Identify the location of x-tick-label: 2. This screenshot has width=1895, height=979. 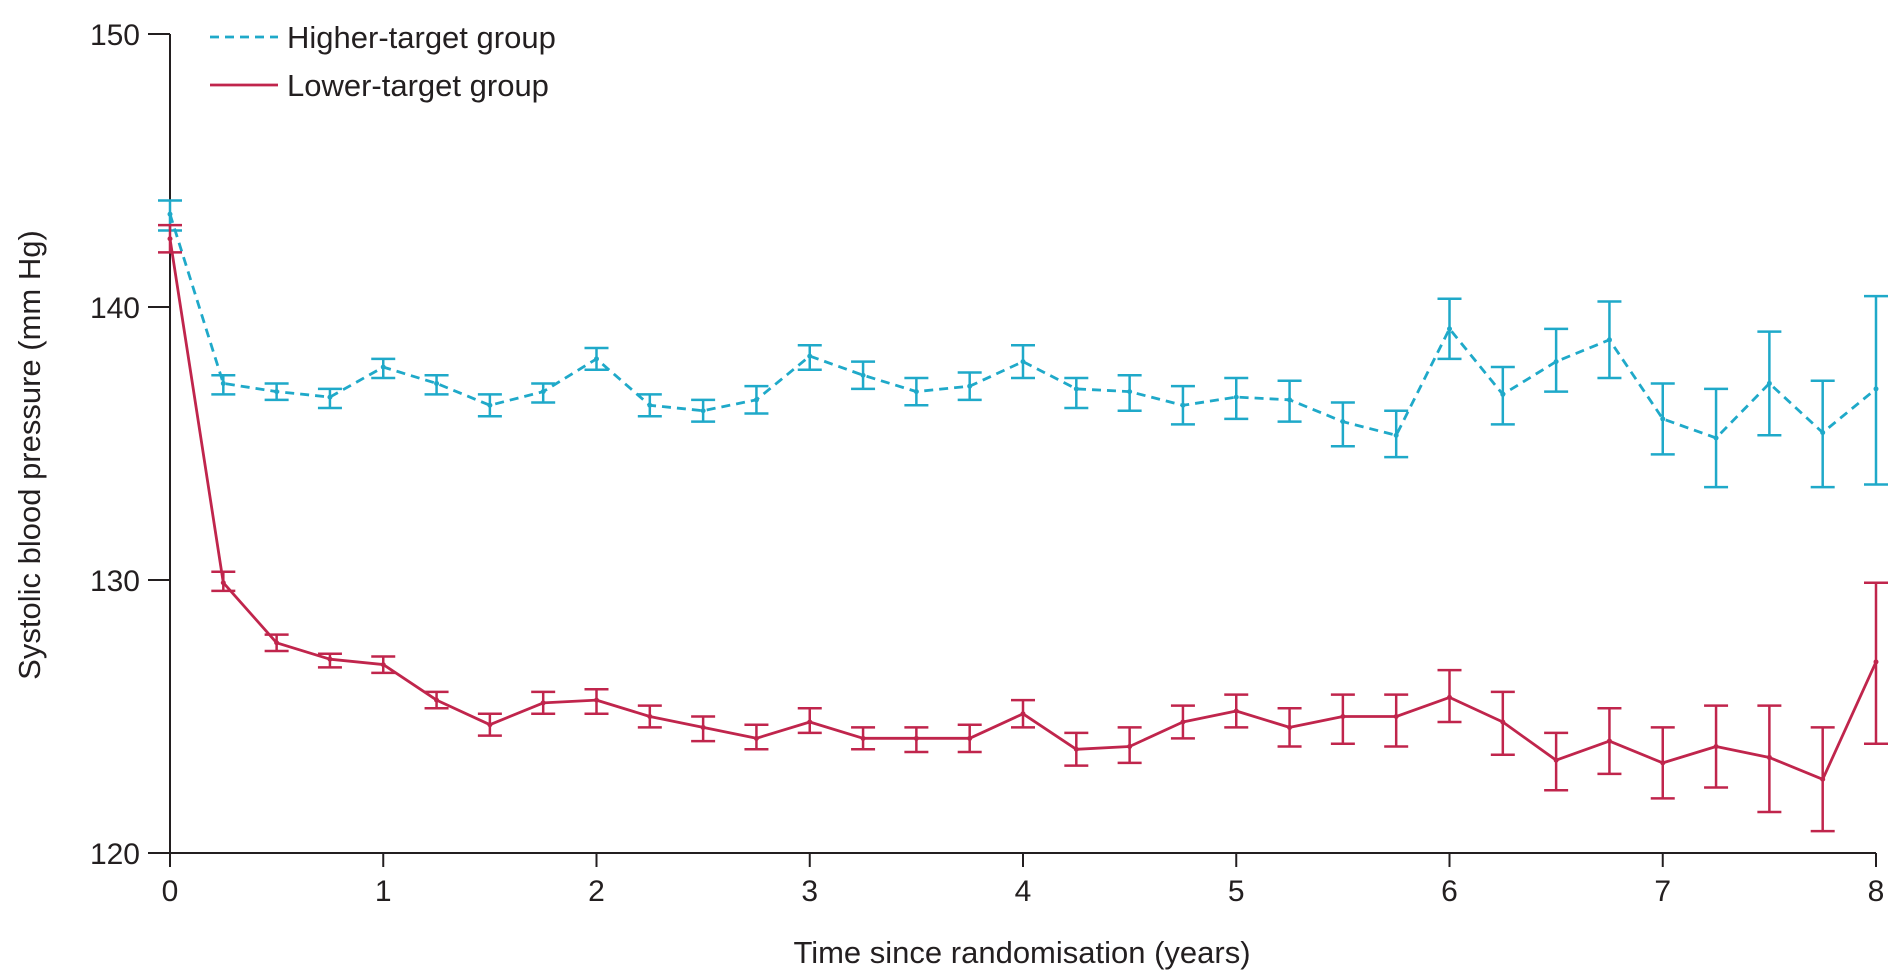
(596, 891).